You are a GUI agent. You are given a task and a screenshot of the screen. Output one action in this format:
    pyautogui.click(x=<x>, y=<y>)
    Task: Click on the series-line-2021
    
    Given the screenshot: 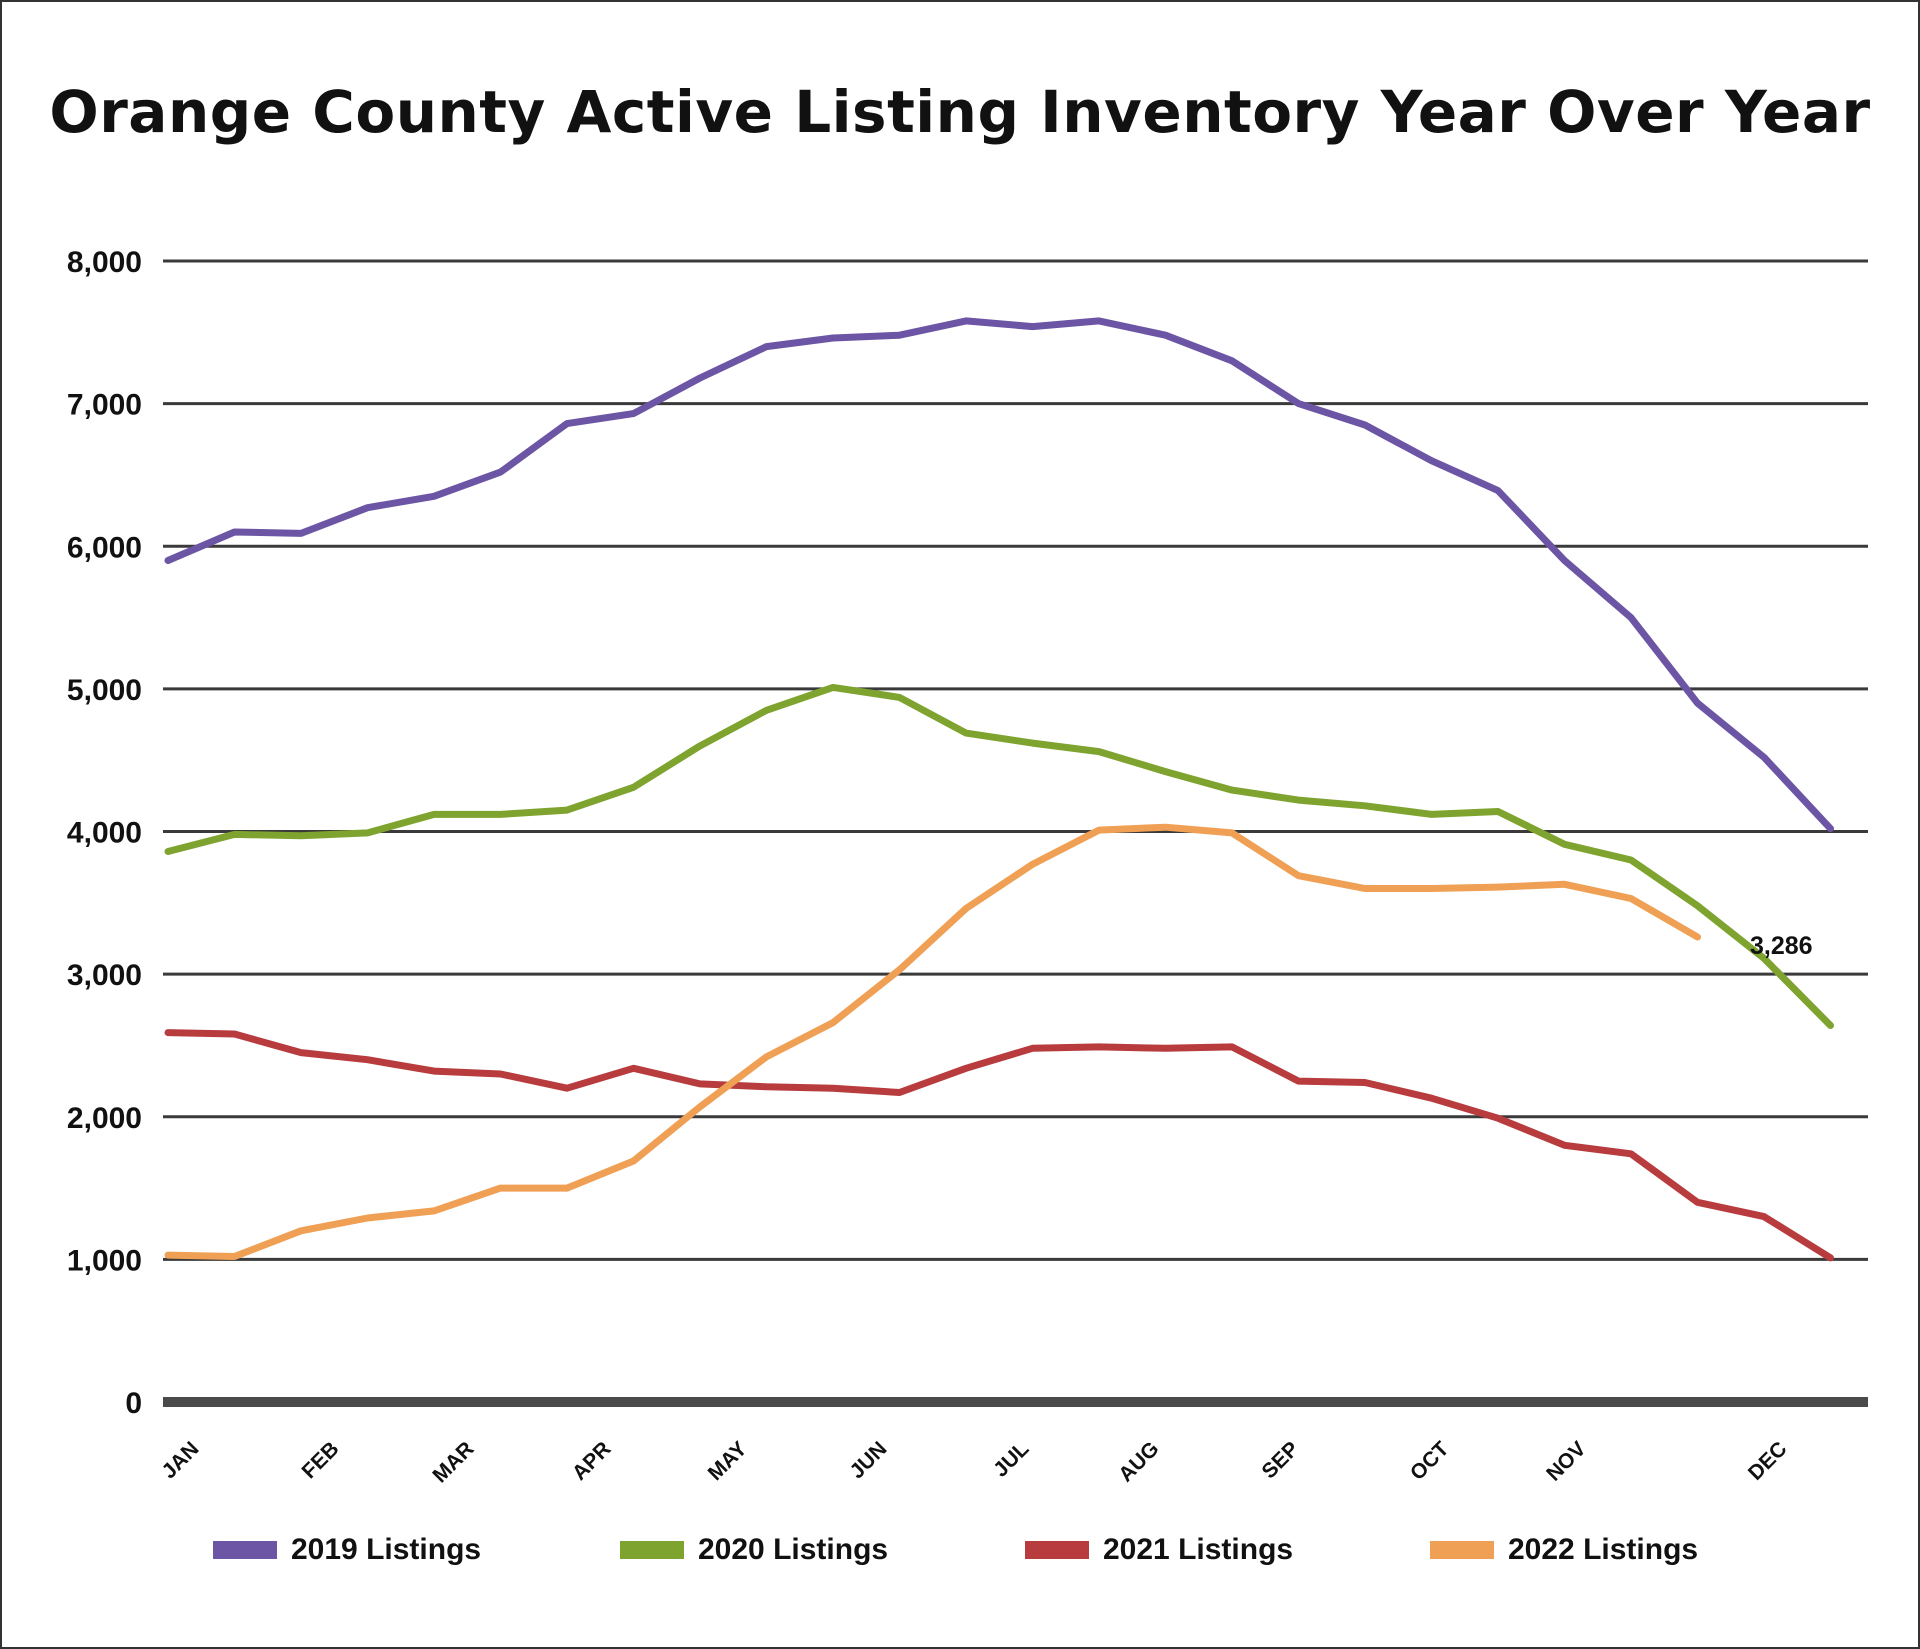 What is the action you would take?
    pyautogui.click(x=999, y=1145)
    